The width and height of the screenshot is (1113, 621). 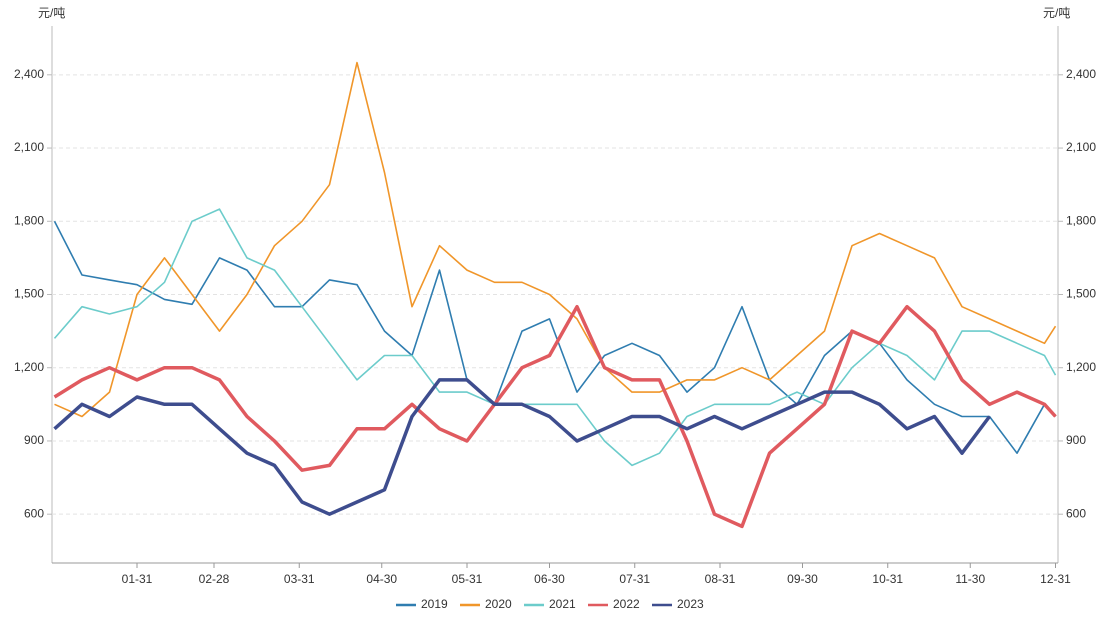 What do you see at coordinates (51, 13) in the screenshot?
I see `y-axis-unit: 元/吨` at bounding box center [51, 13].